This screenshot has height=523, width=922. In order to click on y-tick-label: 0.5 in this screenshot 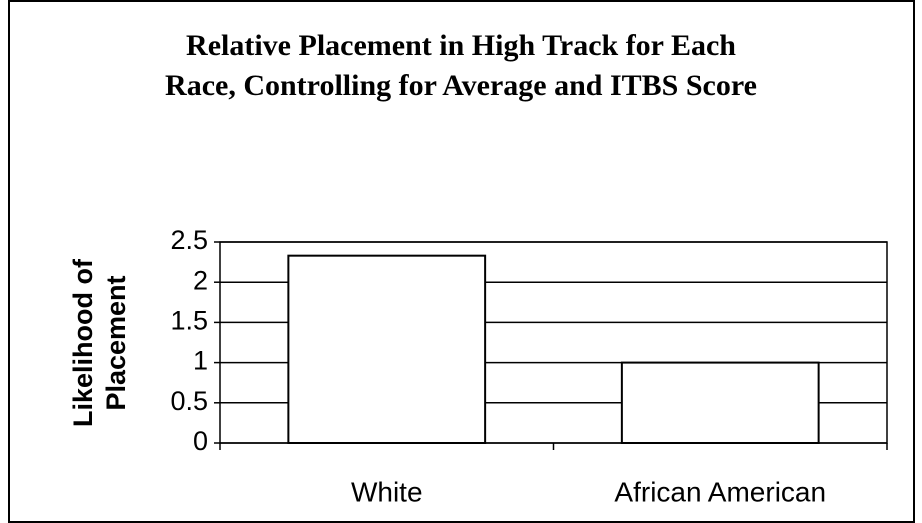, I will do `click(189, 401)`.